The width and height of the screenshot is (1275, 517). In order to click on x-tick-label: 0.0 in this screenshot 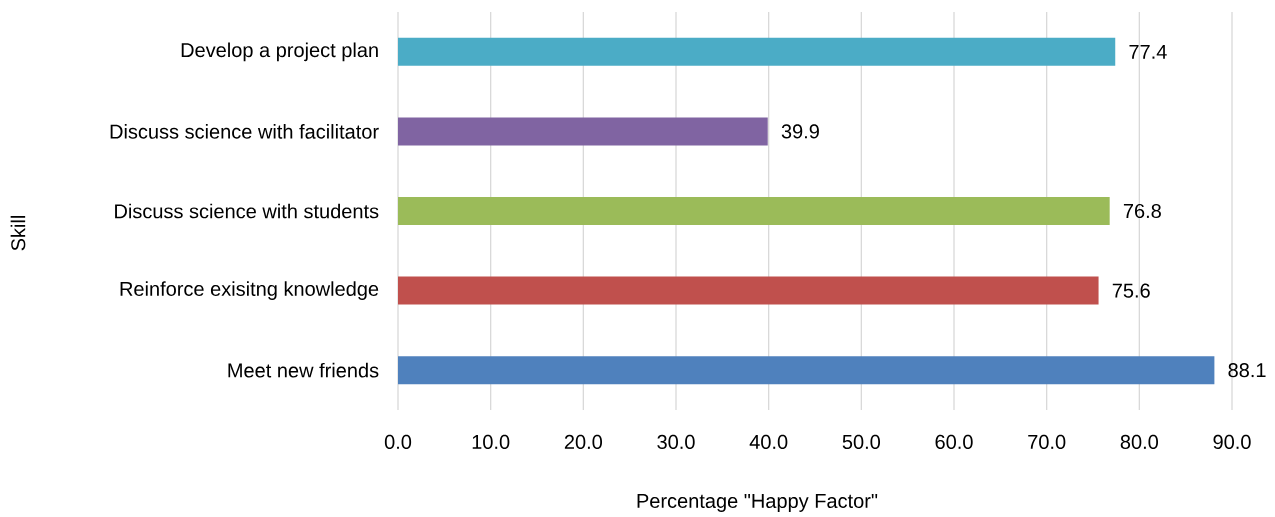, I will do `click(398, 442)`.